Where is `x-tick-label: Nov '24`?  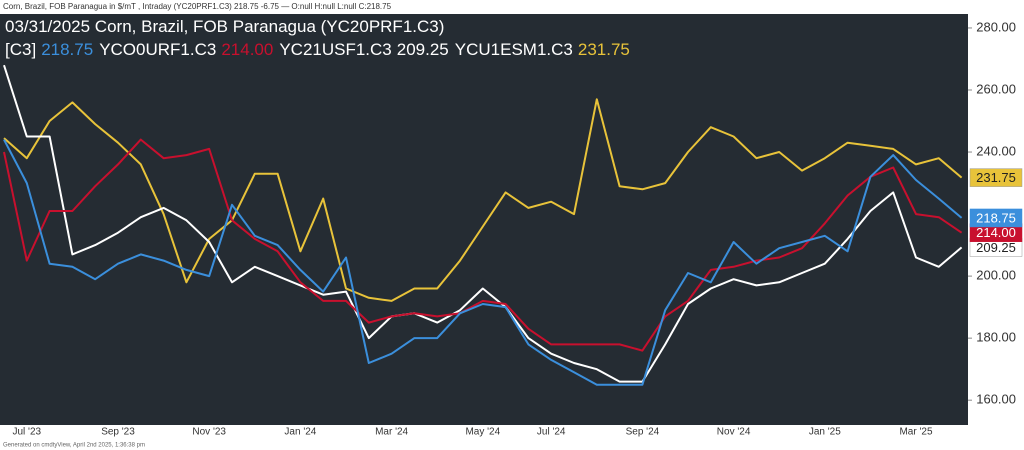 x-tick-label: Nov '24 is located at coordinates (734, 432).